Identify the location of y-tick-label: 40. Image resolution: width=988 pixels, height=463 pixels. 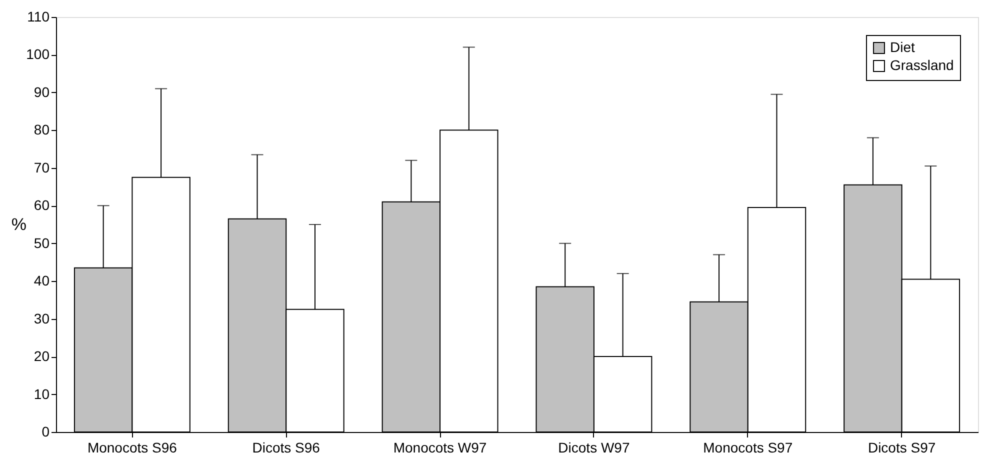
(42, 280).